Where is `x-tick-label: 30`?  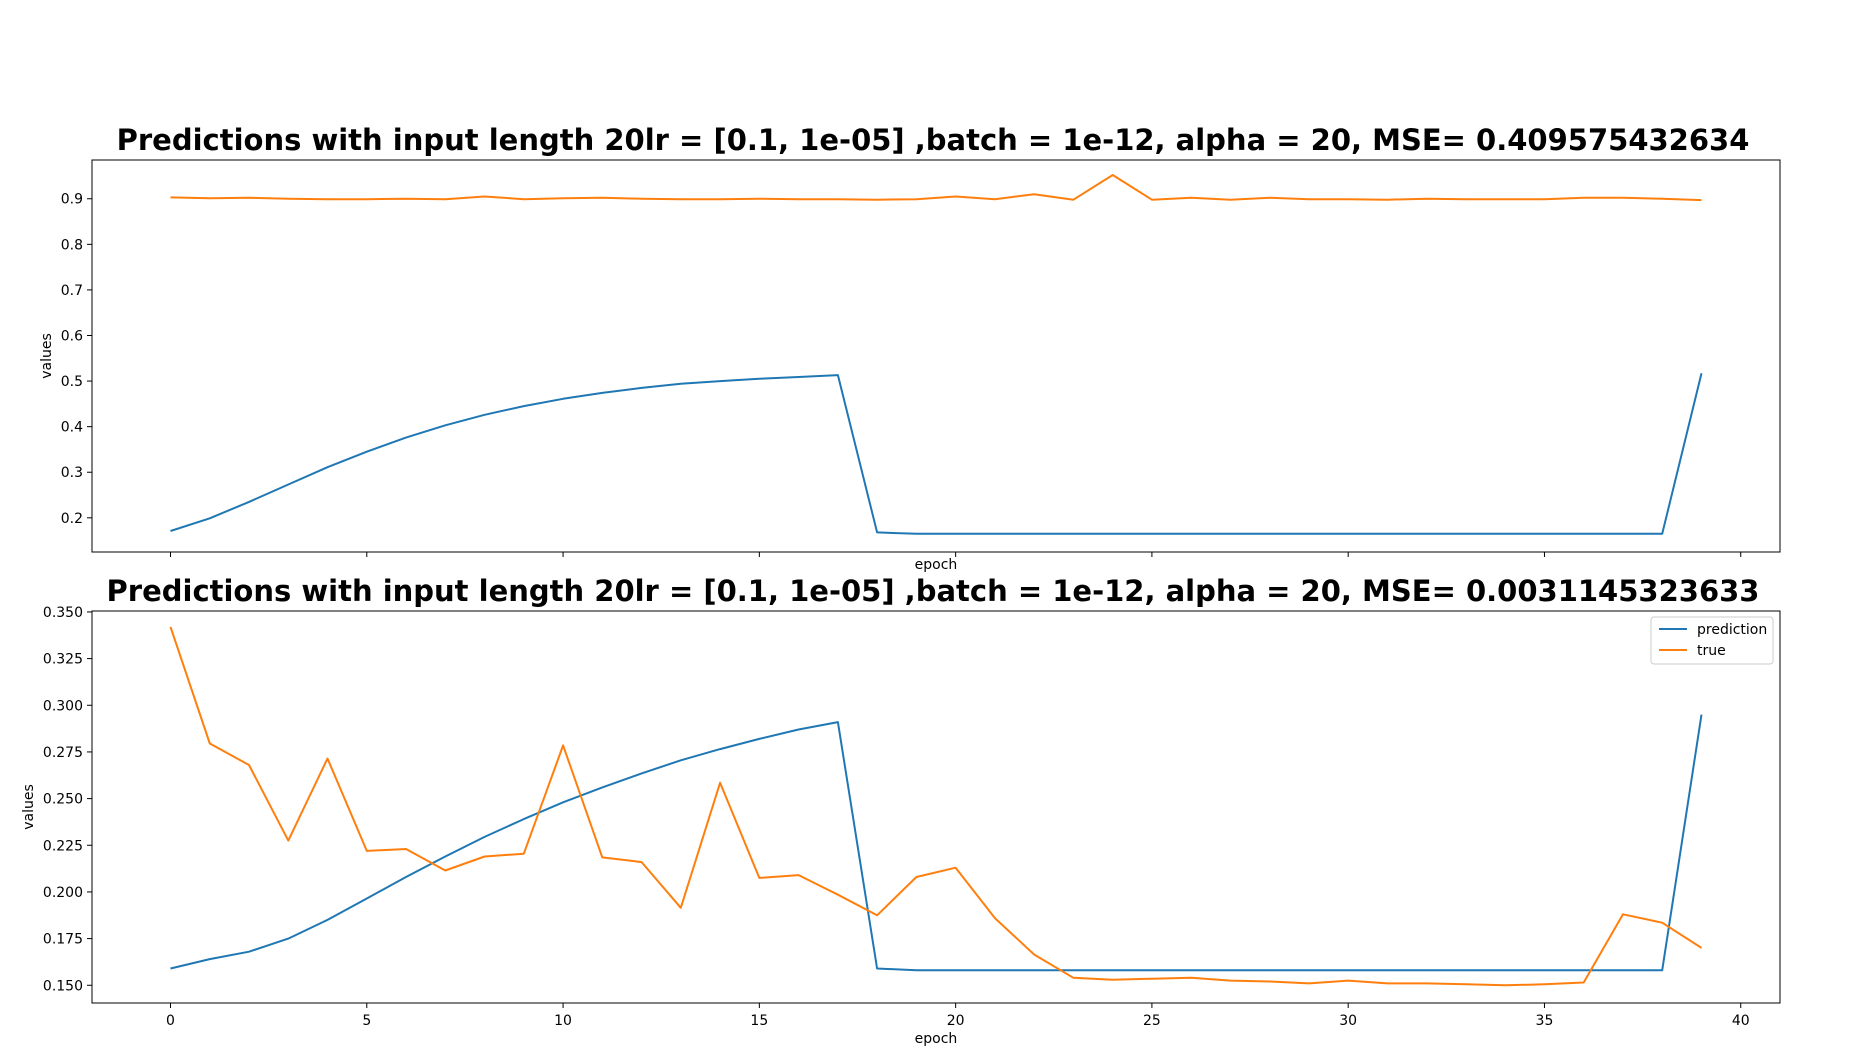 x-tick-label: 30 is located at coordinates (1348, 1021).